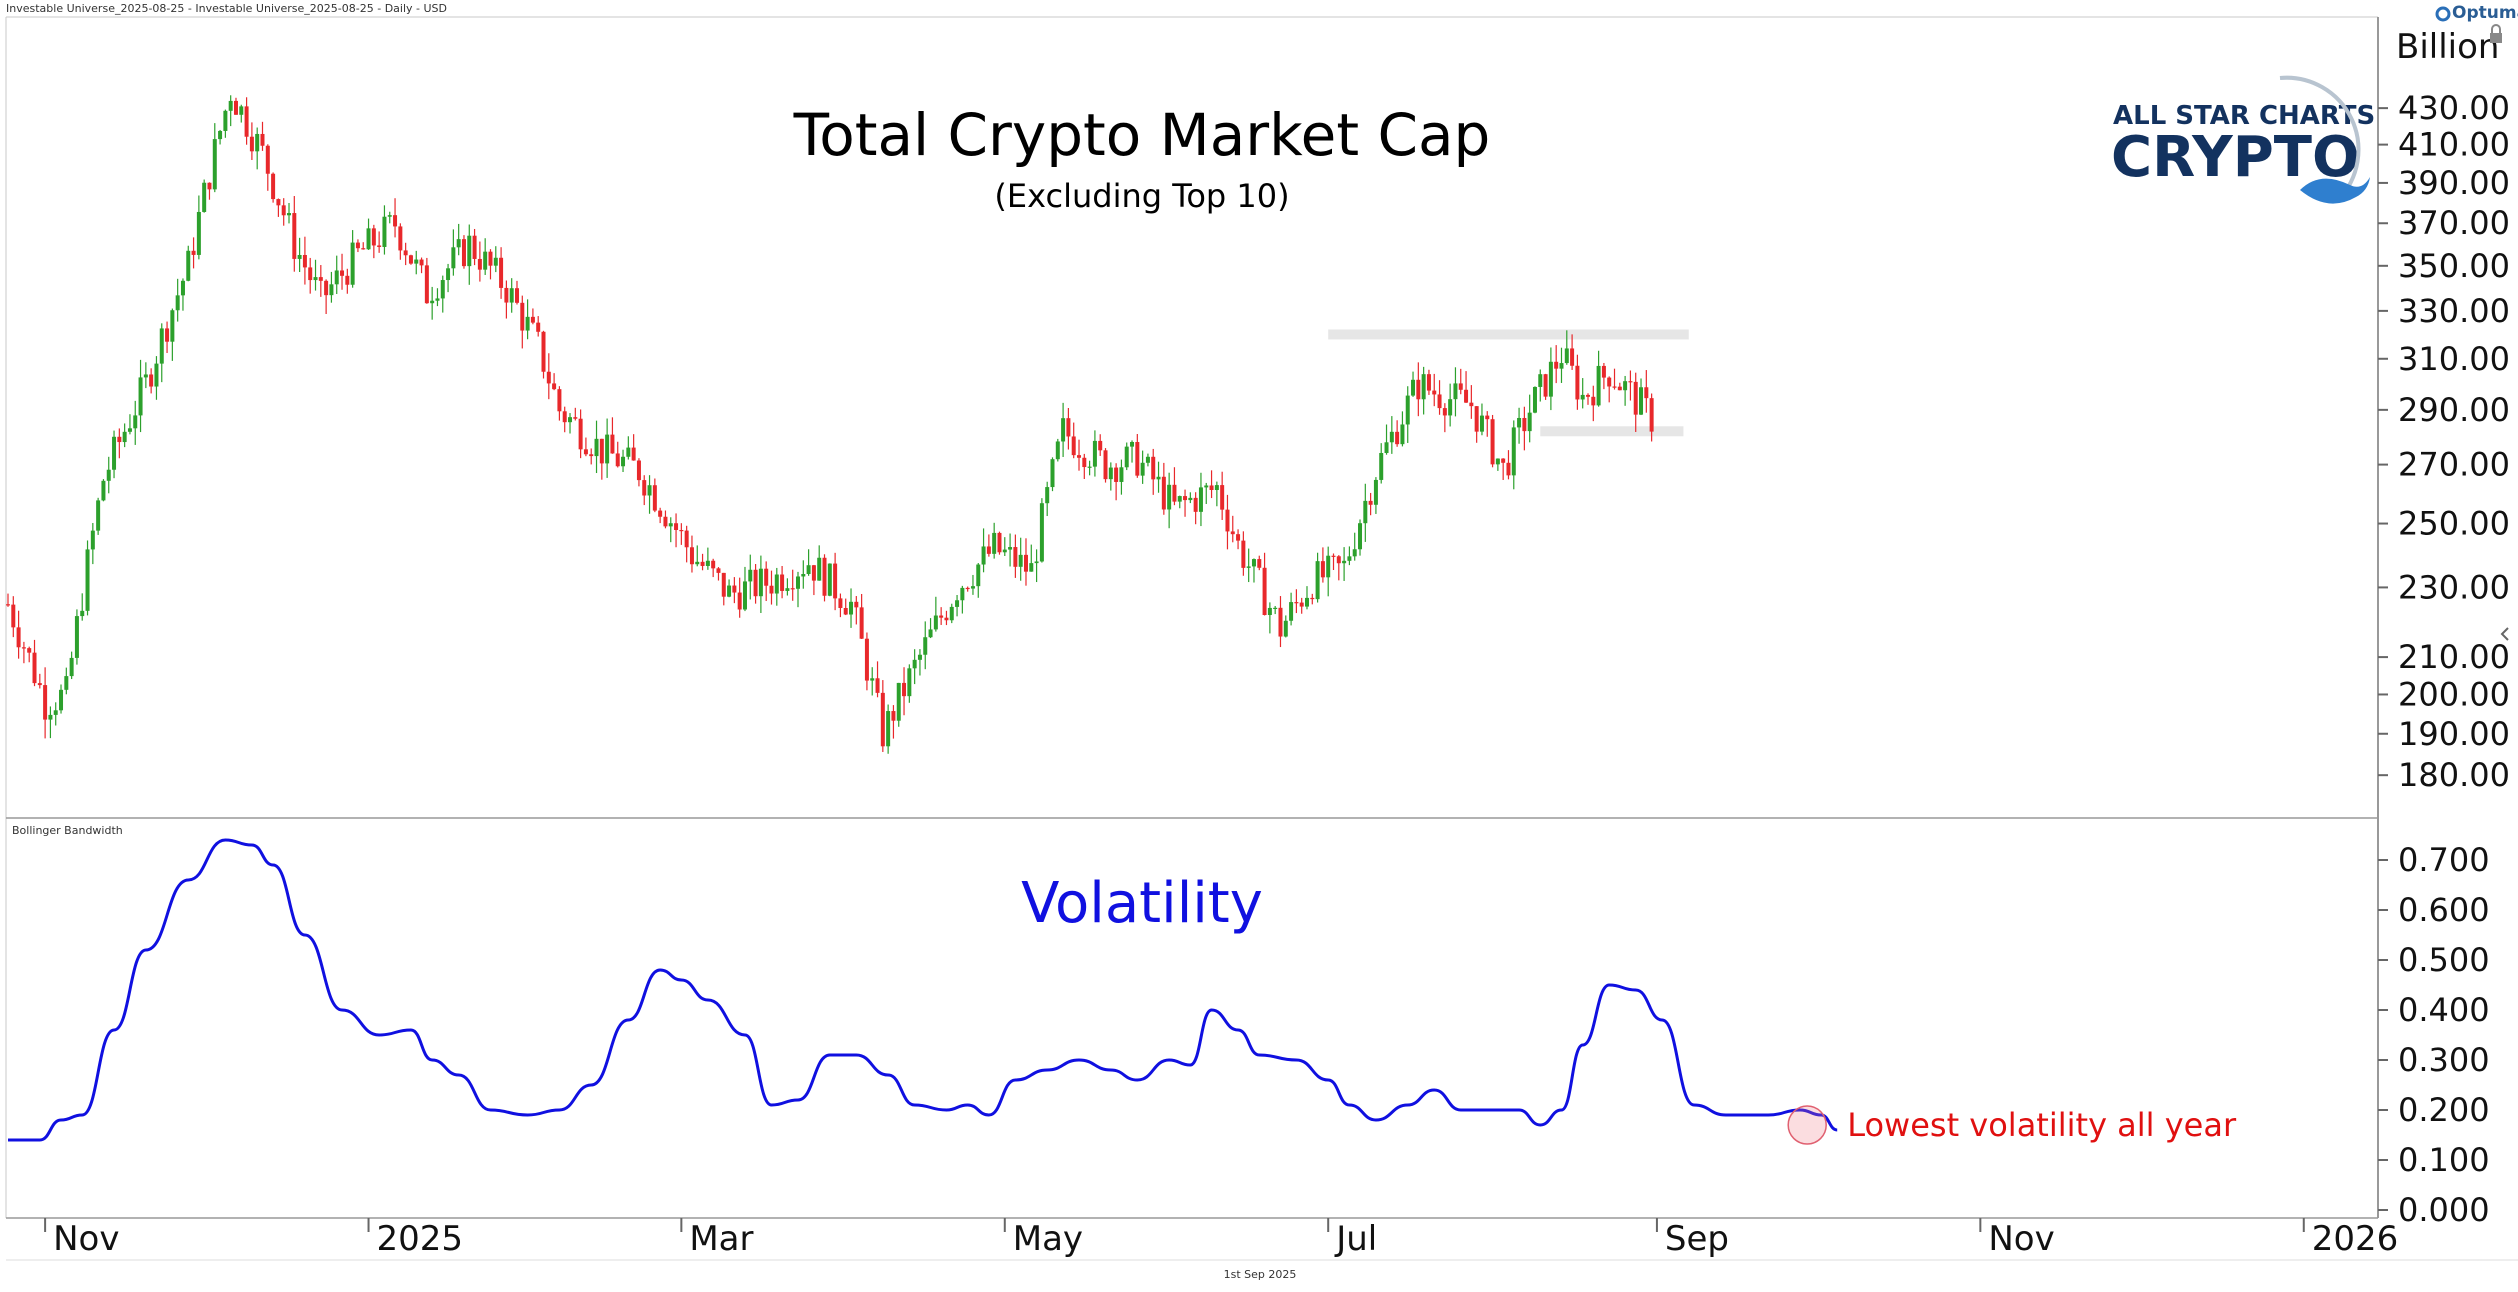  I want to click on volatility-tick-label: 0.000, so click(2444, 1210).